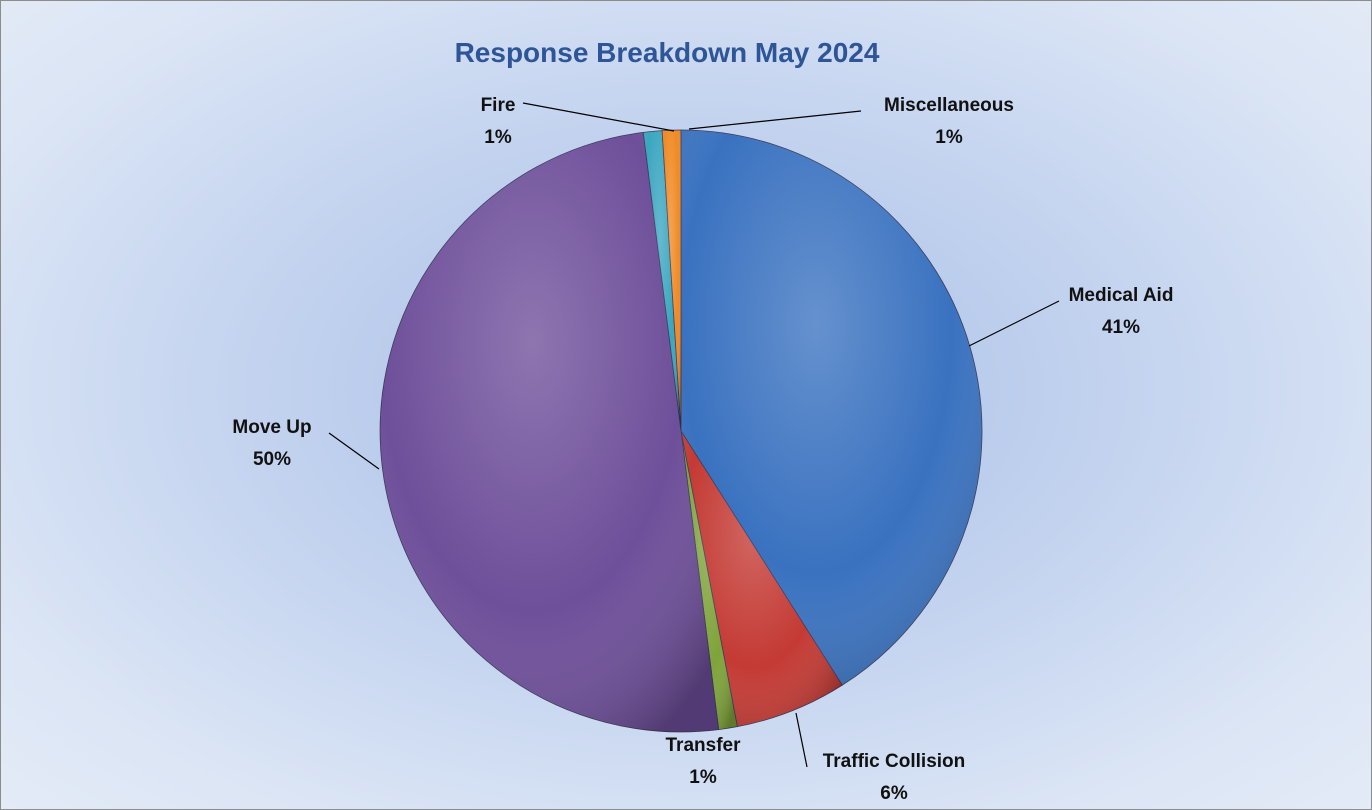  I want to click on slice-label: Miscellaneous, so click(949, 105).